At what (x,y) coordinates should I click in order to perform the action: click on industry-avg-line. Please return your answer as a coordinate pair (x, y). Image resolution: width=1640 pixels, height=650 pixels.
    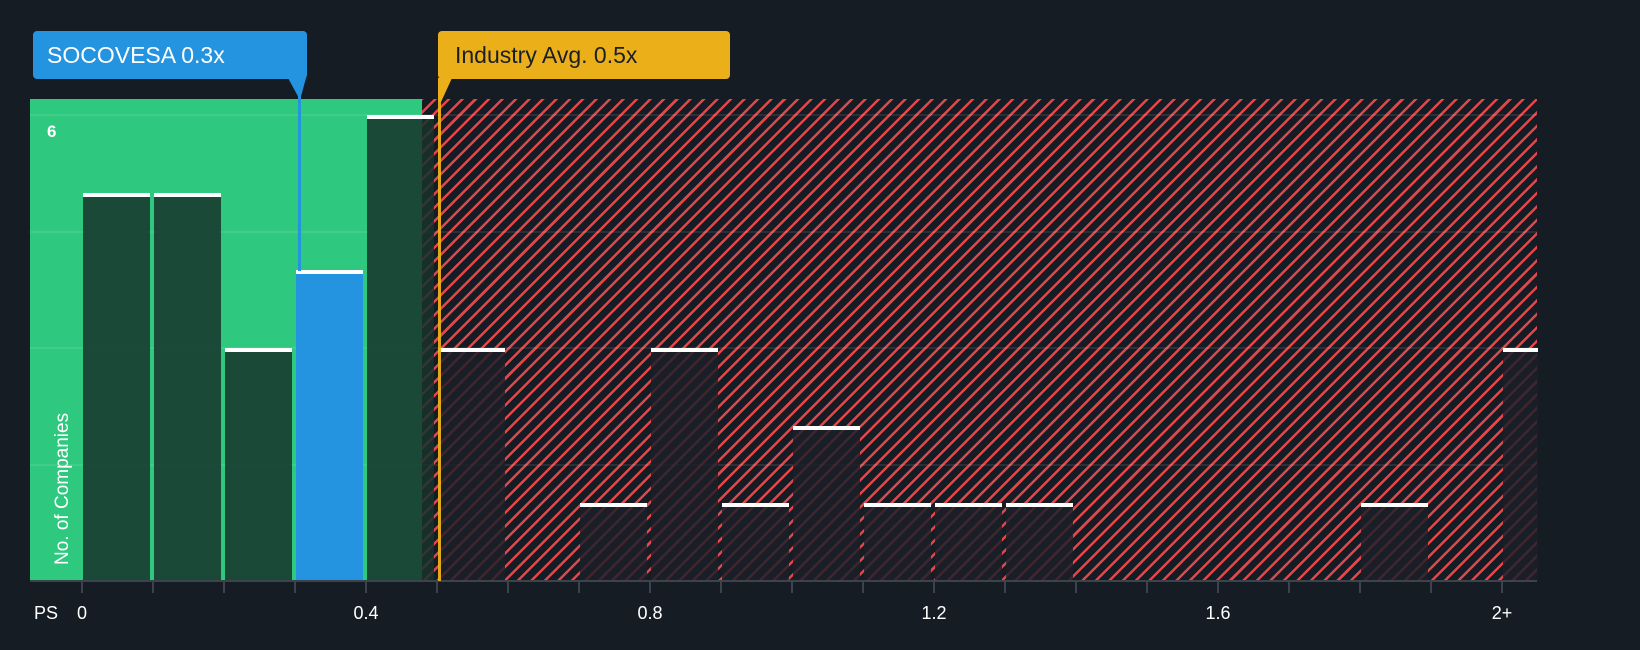
    Looking at the image, I should click on (439, 329).